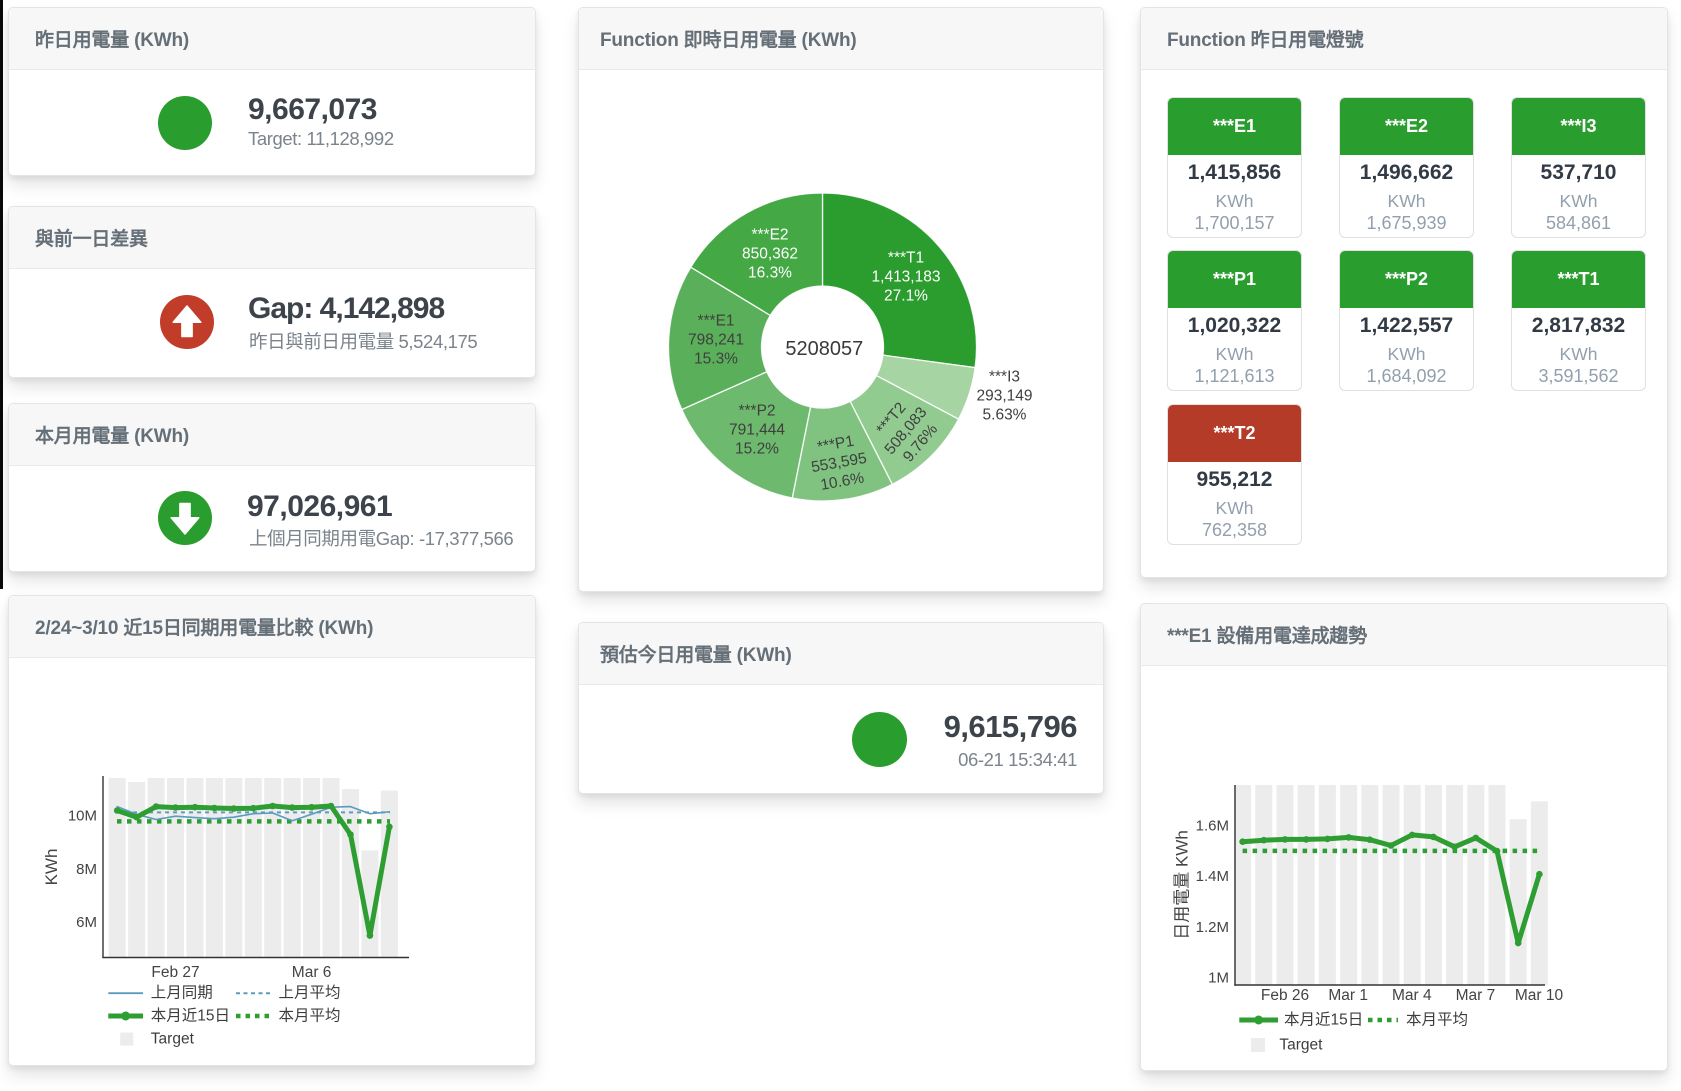 The image size is (1681, 1091). Describe the element at coordinates (1412, 995) in the screenshot. I see `svg-text: Mar 4` at that location.